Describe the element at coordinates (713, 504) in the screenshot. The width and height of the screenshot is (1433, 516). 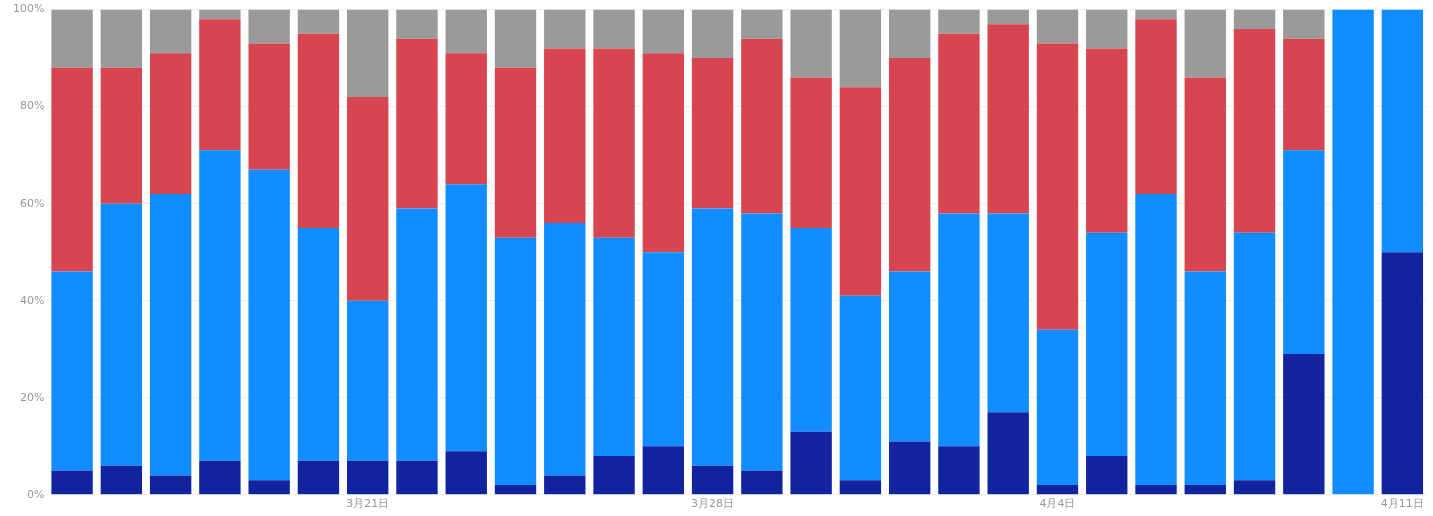
I see `x-tick-label: 3月28日` at that location.